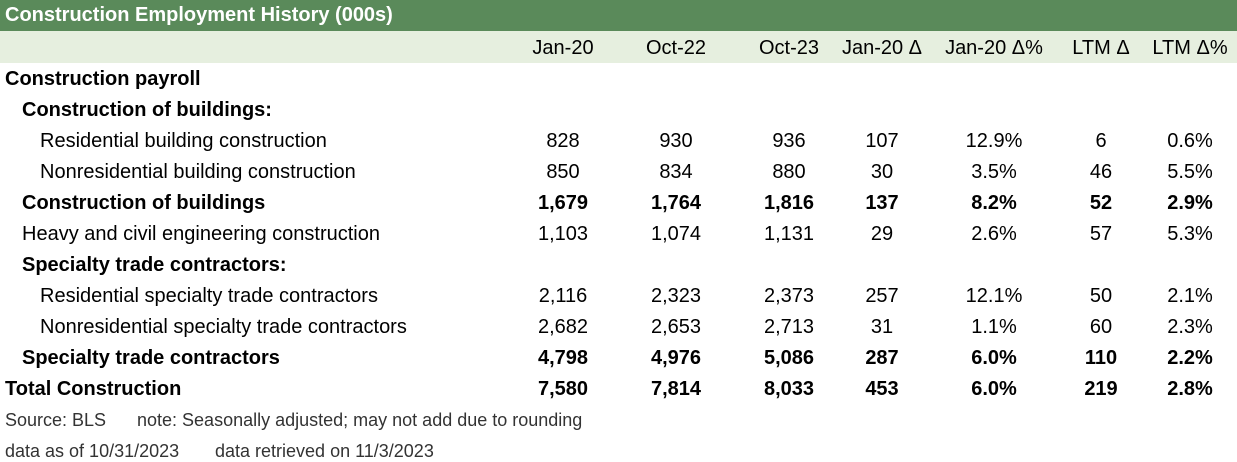 The height and width of the screenshot is (462, 1237). I want to click on table-cell: 2.3%, so click(1190, 327).